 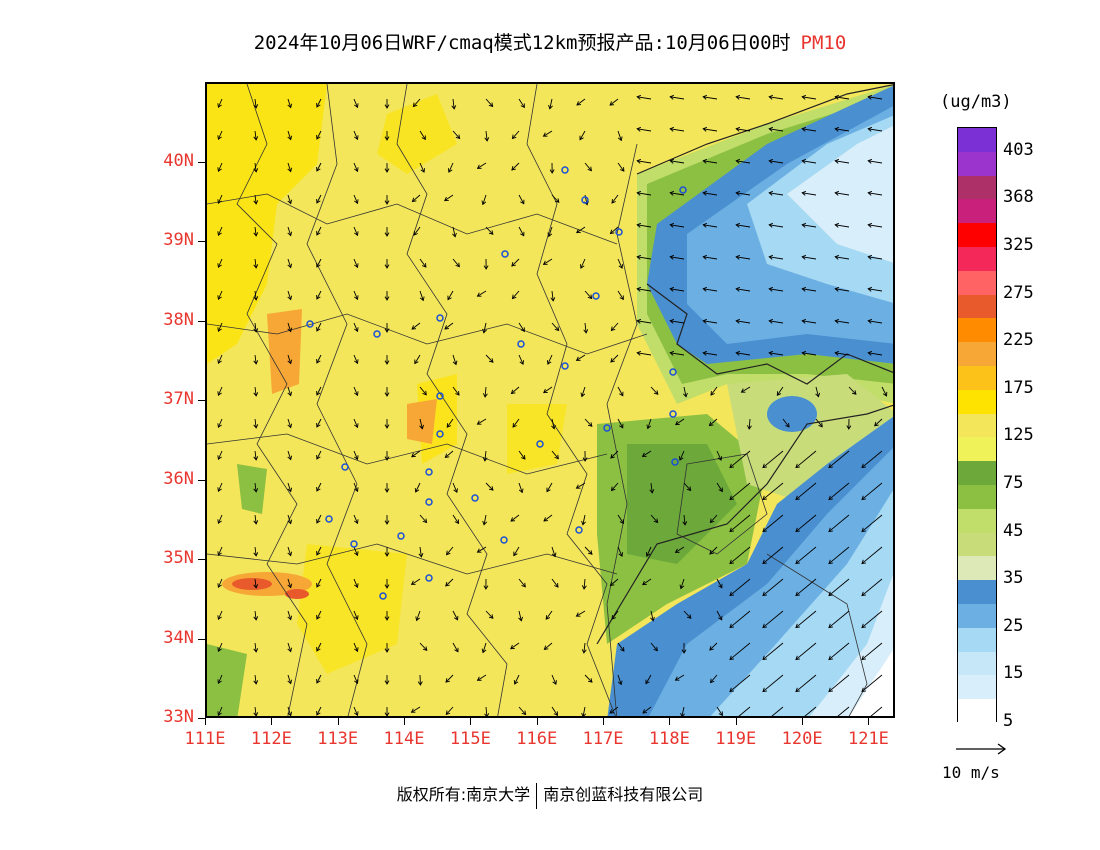 I want to click on lon-label: 111E, so click(x=205, y=739).